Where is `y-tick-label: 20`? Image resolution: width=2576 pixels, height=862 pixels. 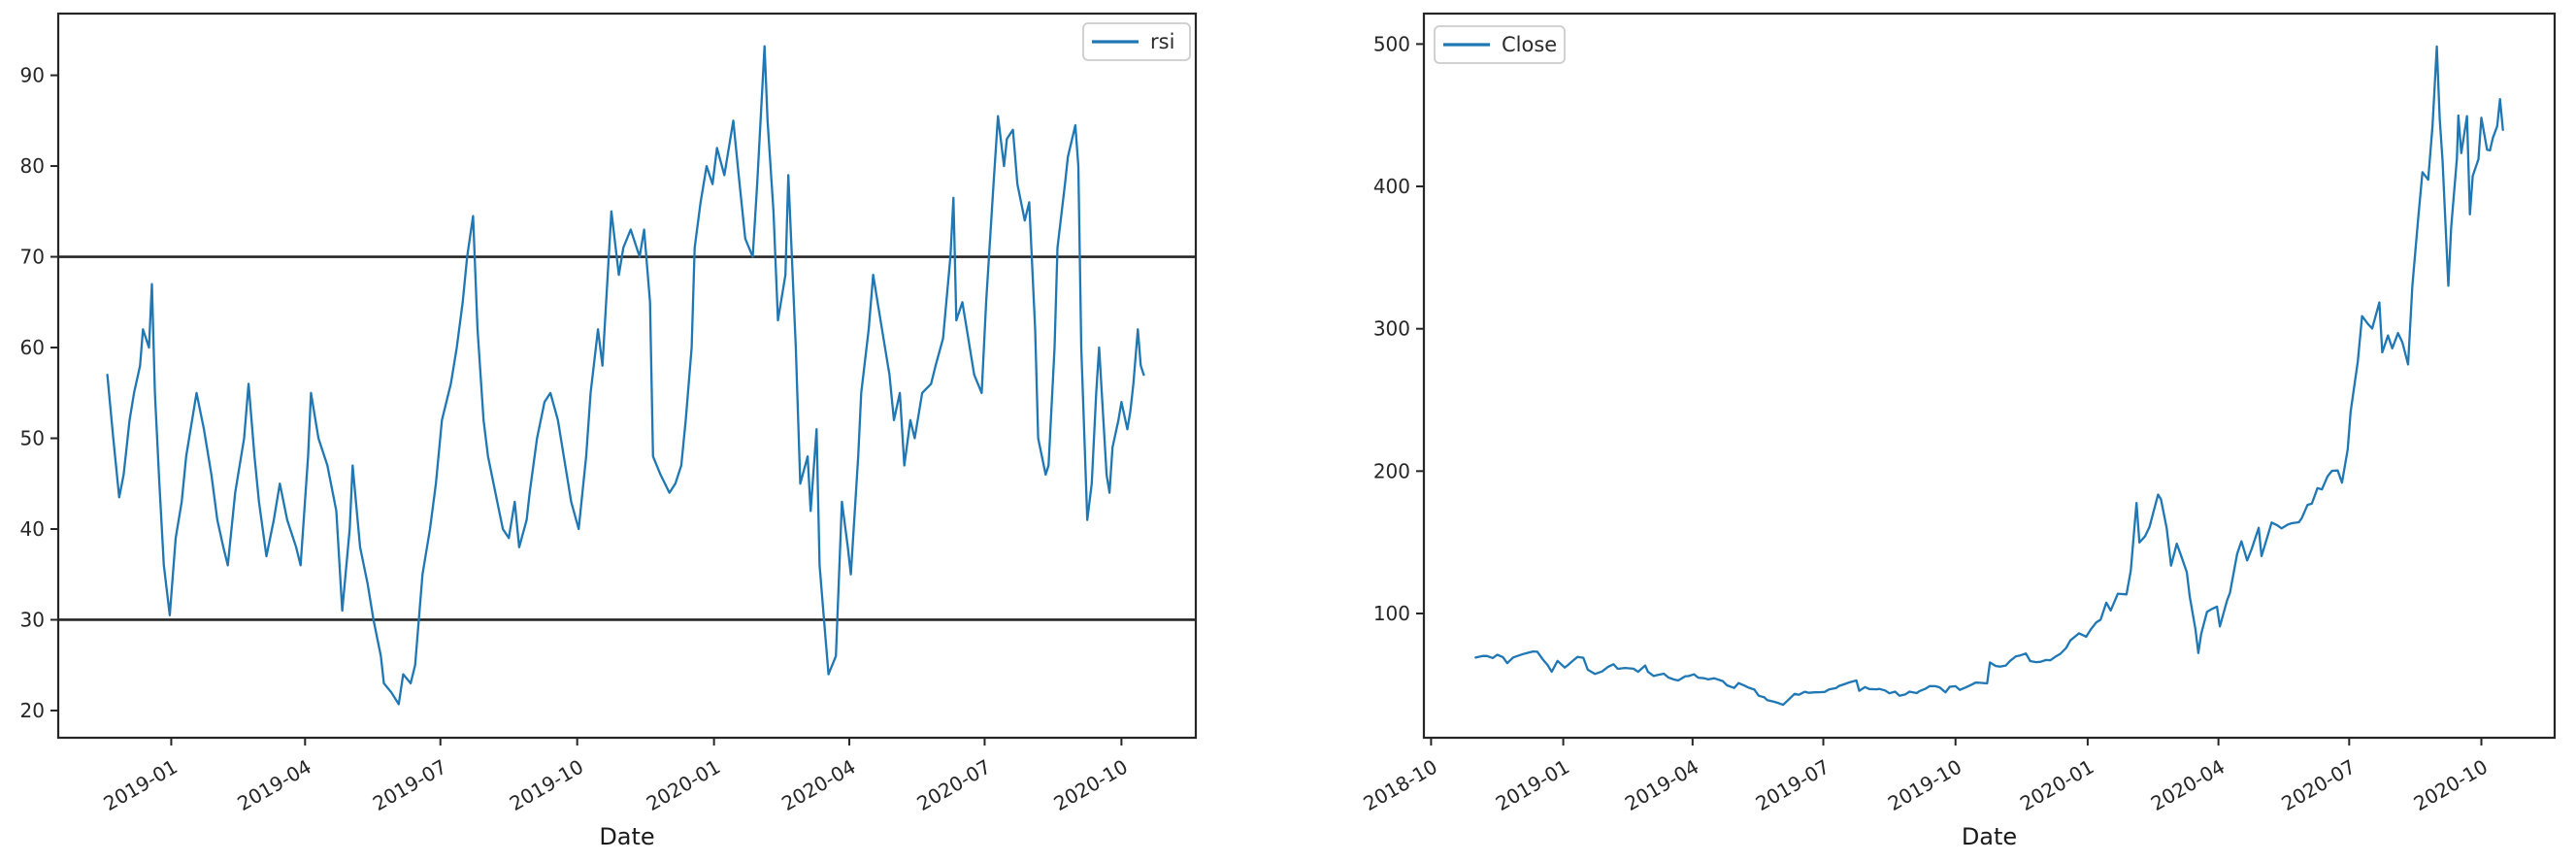 y-tick-label: 20 is located at coordinates (32, 710).